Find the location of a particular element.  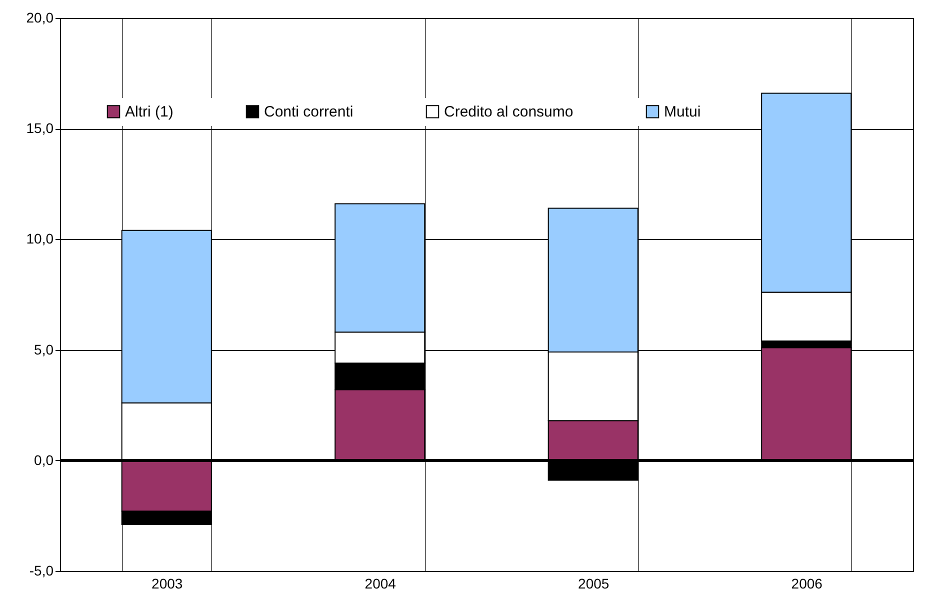

legend-label: Credito al consumo is located at coordinates (509, 112).